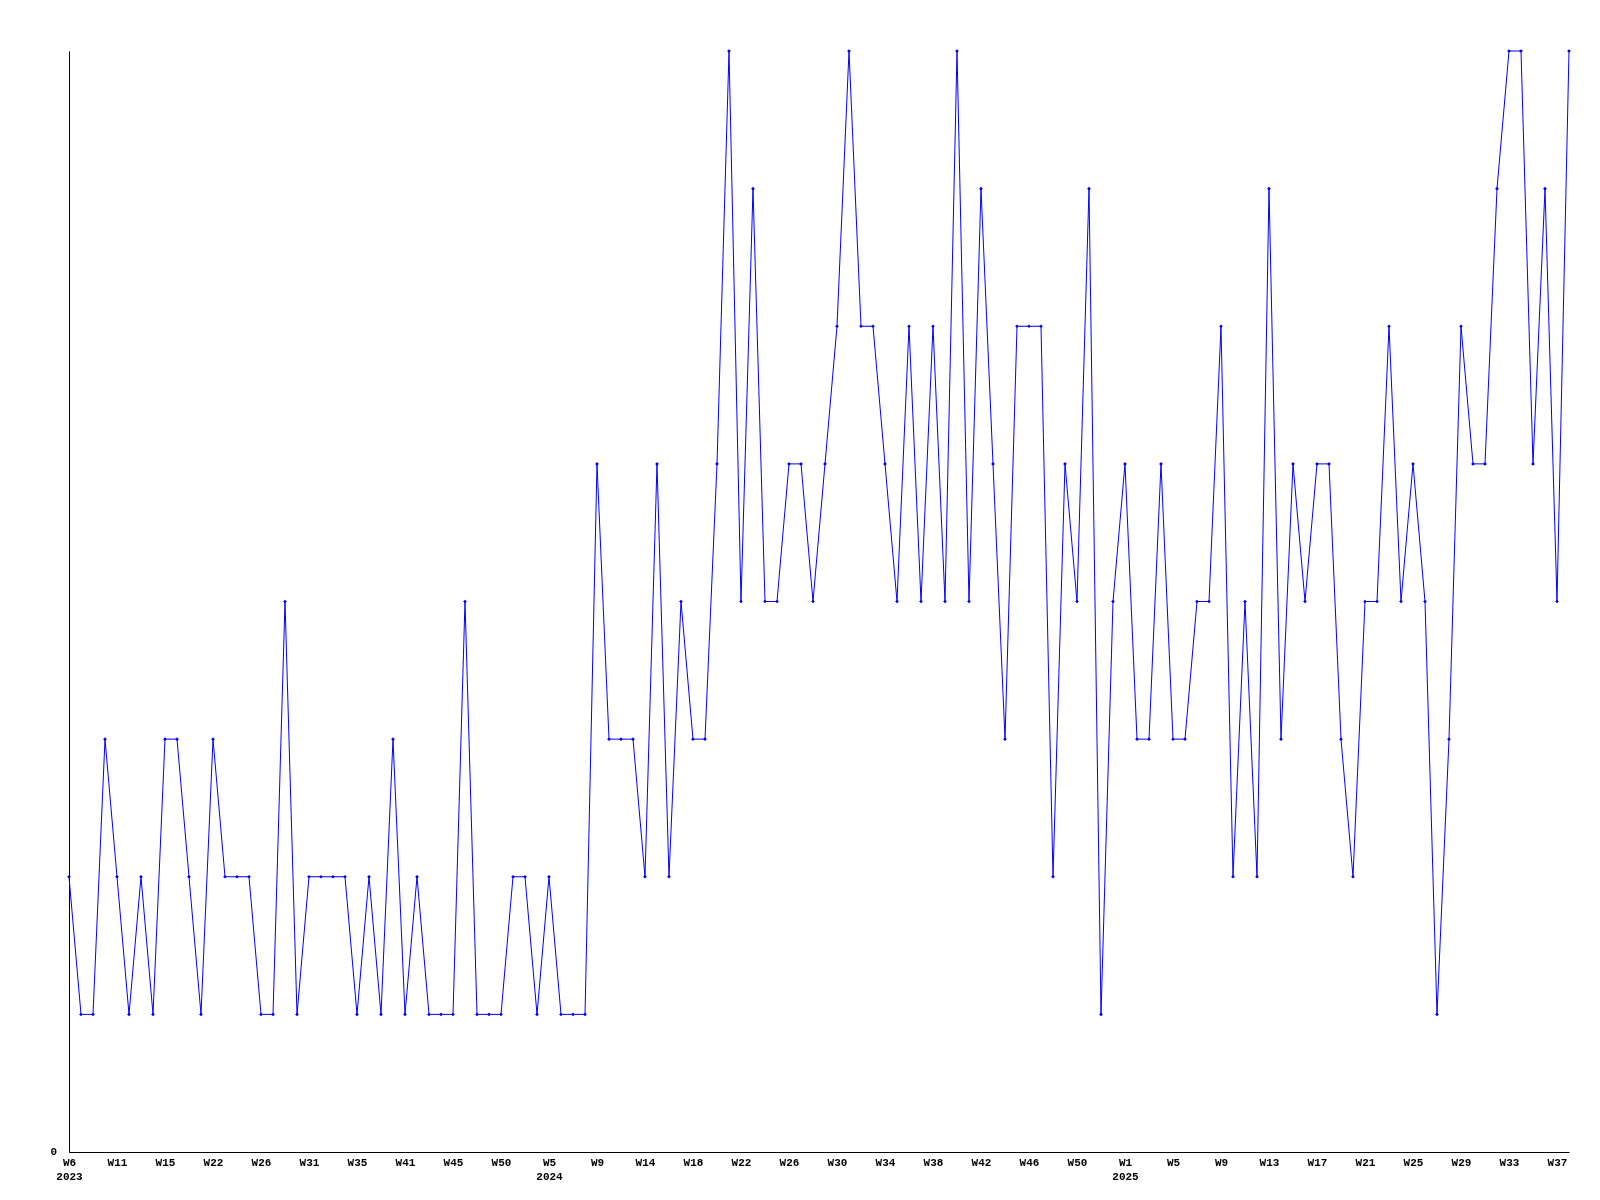 This screenshot has height=1200, width=1600. Describe the element at coordinates (1269, 1162) in the screenshot. I see `x-tick-label: W13` at that location.